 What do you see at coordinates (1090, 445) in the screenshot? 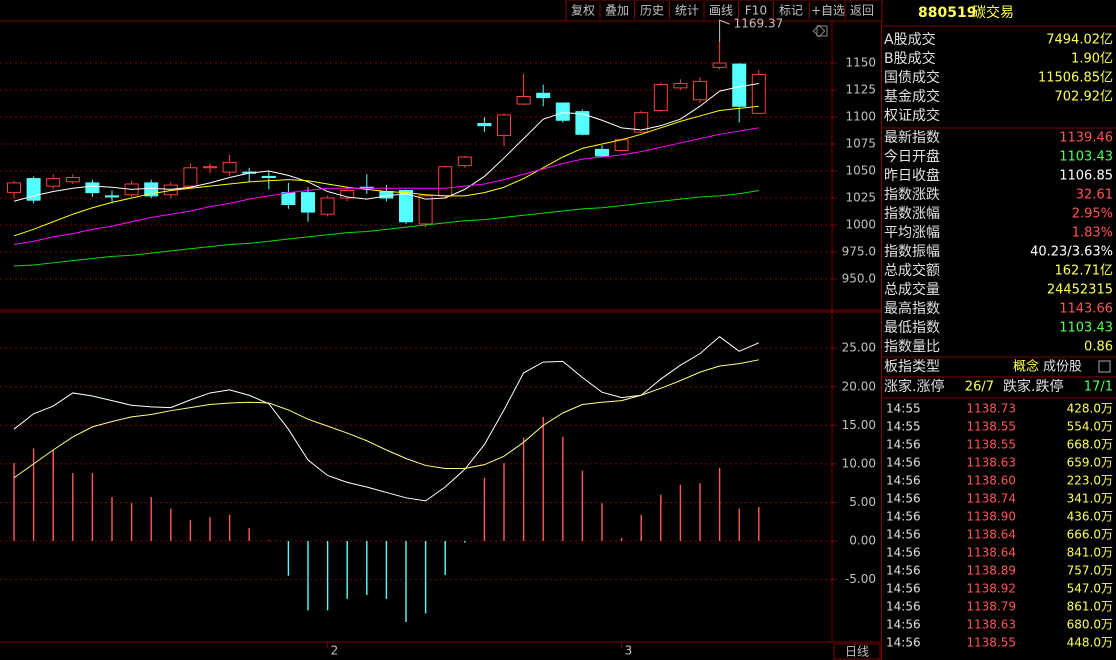
I see `tick-volume: 668.0万` at bounding box center [1090, 445].